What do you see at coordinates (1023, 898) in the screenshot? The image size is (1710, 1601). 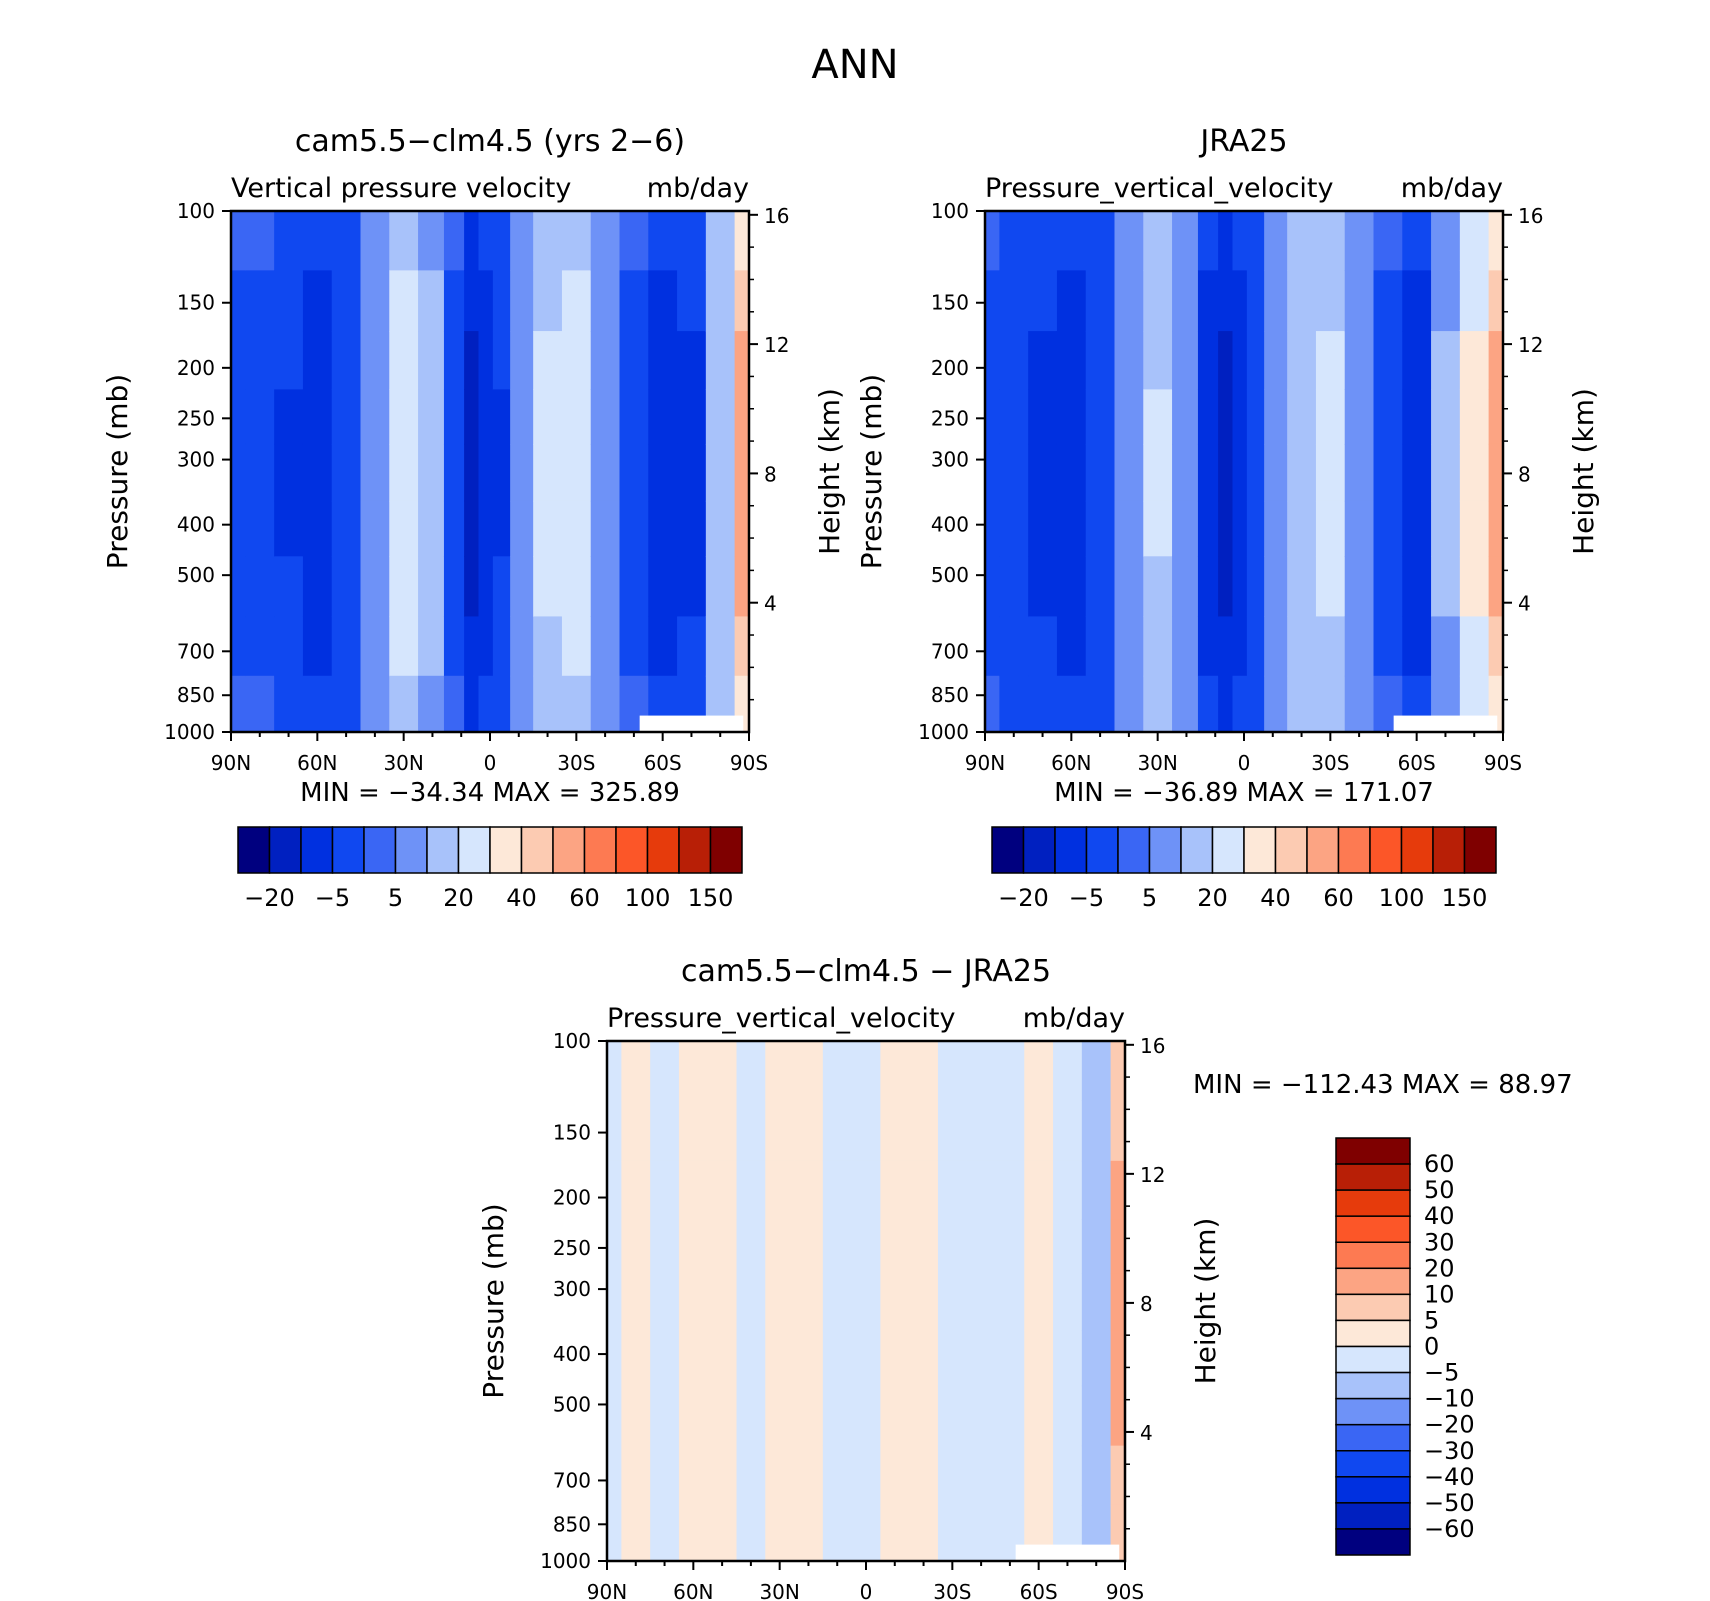 I see `colorbar-label: −20` at bounding box center [1023, 898].